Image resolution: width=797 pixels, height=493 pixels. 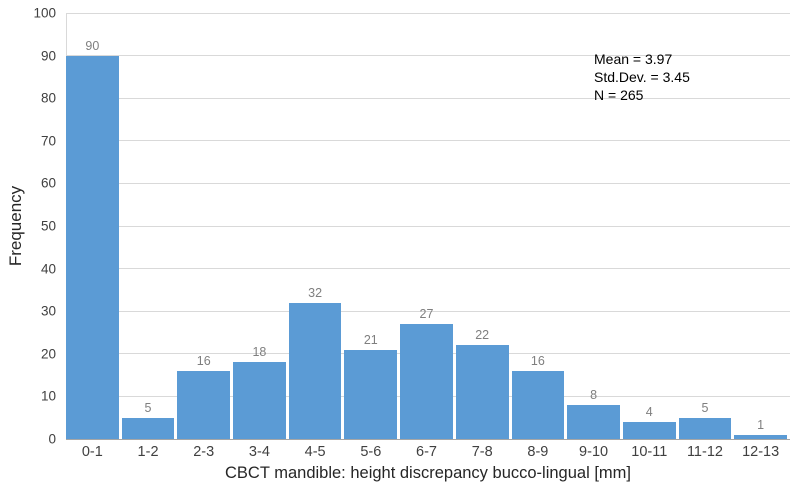 What do you see at coordinates (315, 452) in the screenshot?
I see `x-tick-label: 4-5` at bounding box center [315, 452].